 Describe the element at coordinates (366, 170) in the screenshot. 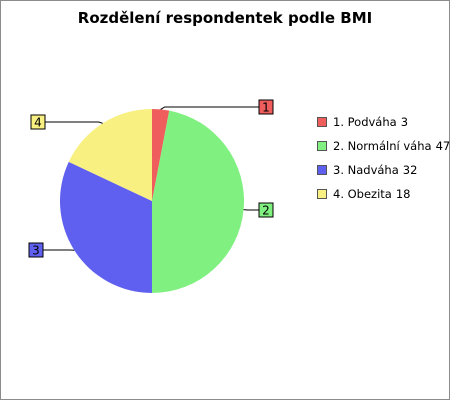

I see `legend-label: 3. Nadváha` at that location.